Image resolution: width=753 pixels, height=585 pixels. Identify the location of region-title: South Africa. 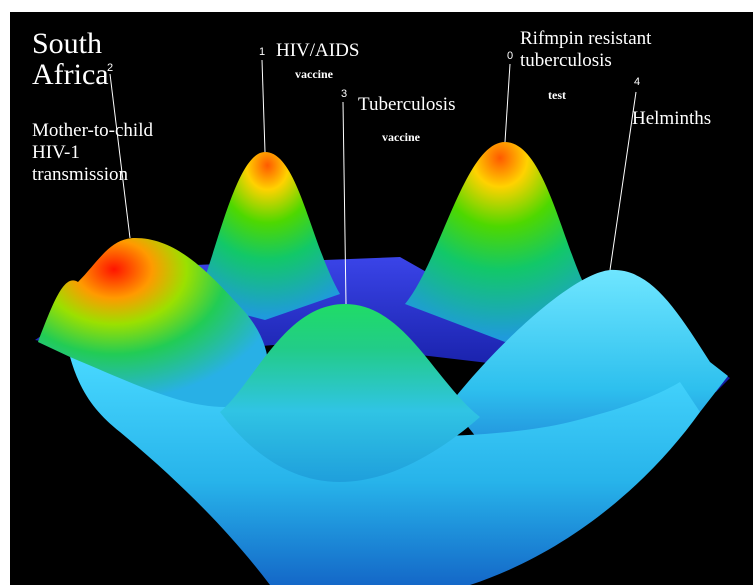
(70, 59).